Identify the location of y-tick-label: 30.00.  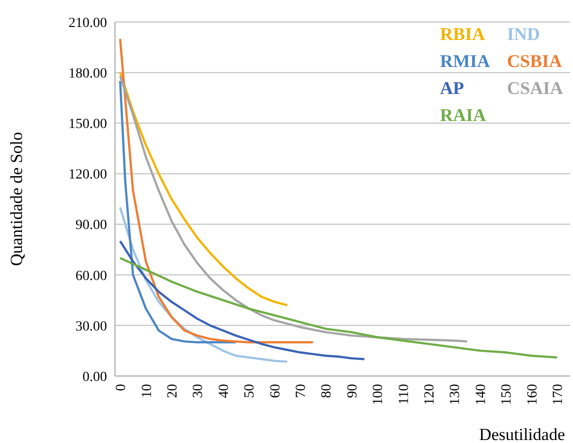
(91, 326).